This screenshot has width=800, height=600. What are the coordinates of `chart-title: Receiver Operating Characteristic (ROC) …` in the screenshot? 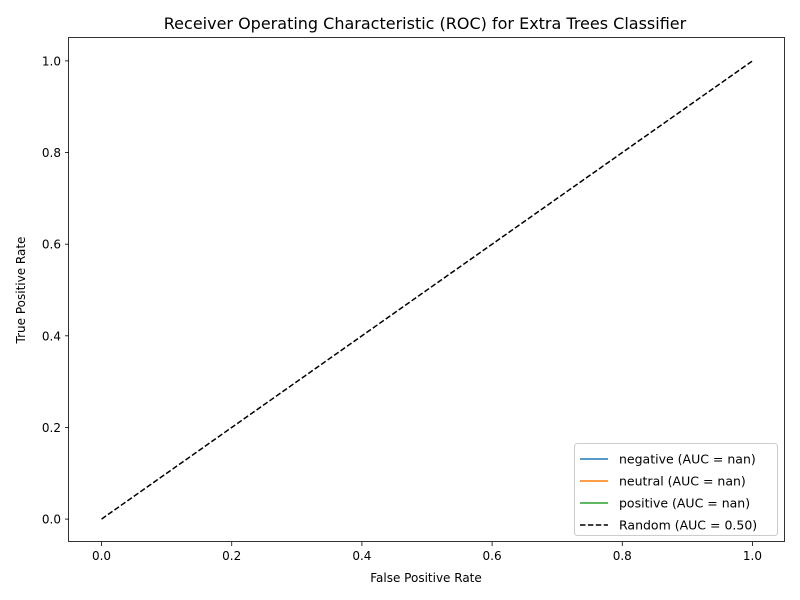 It's located at (425, 23).